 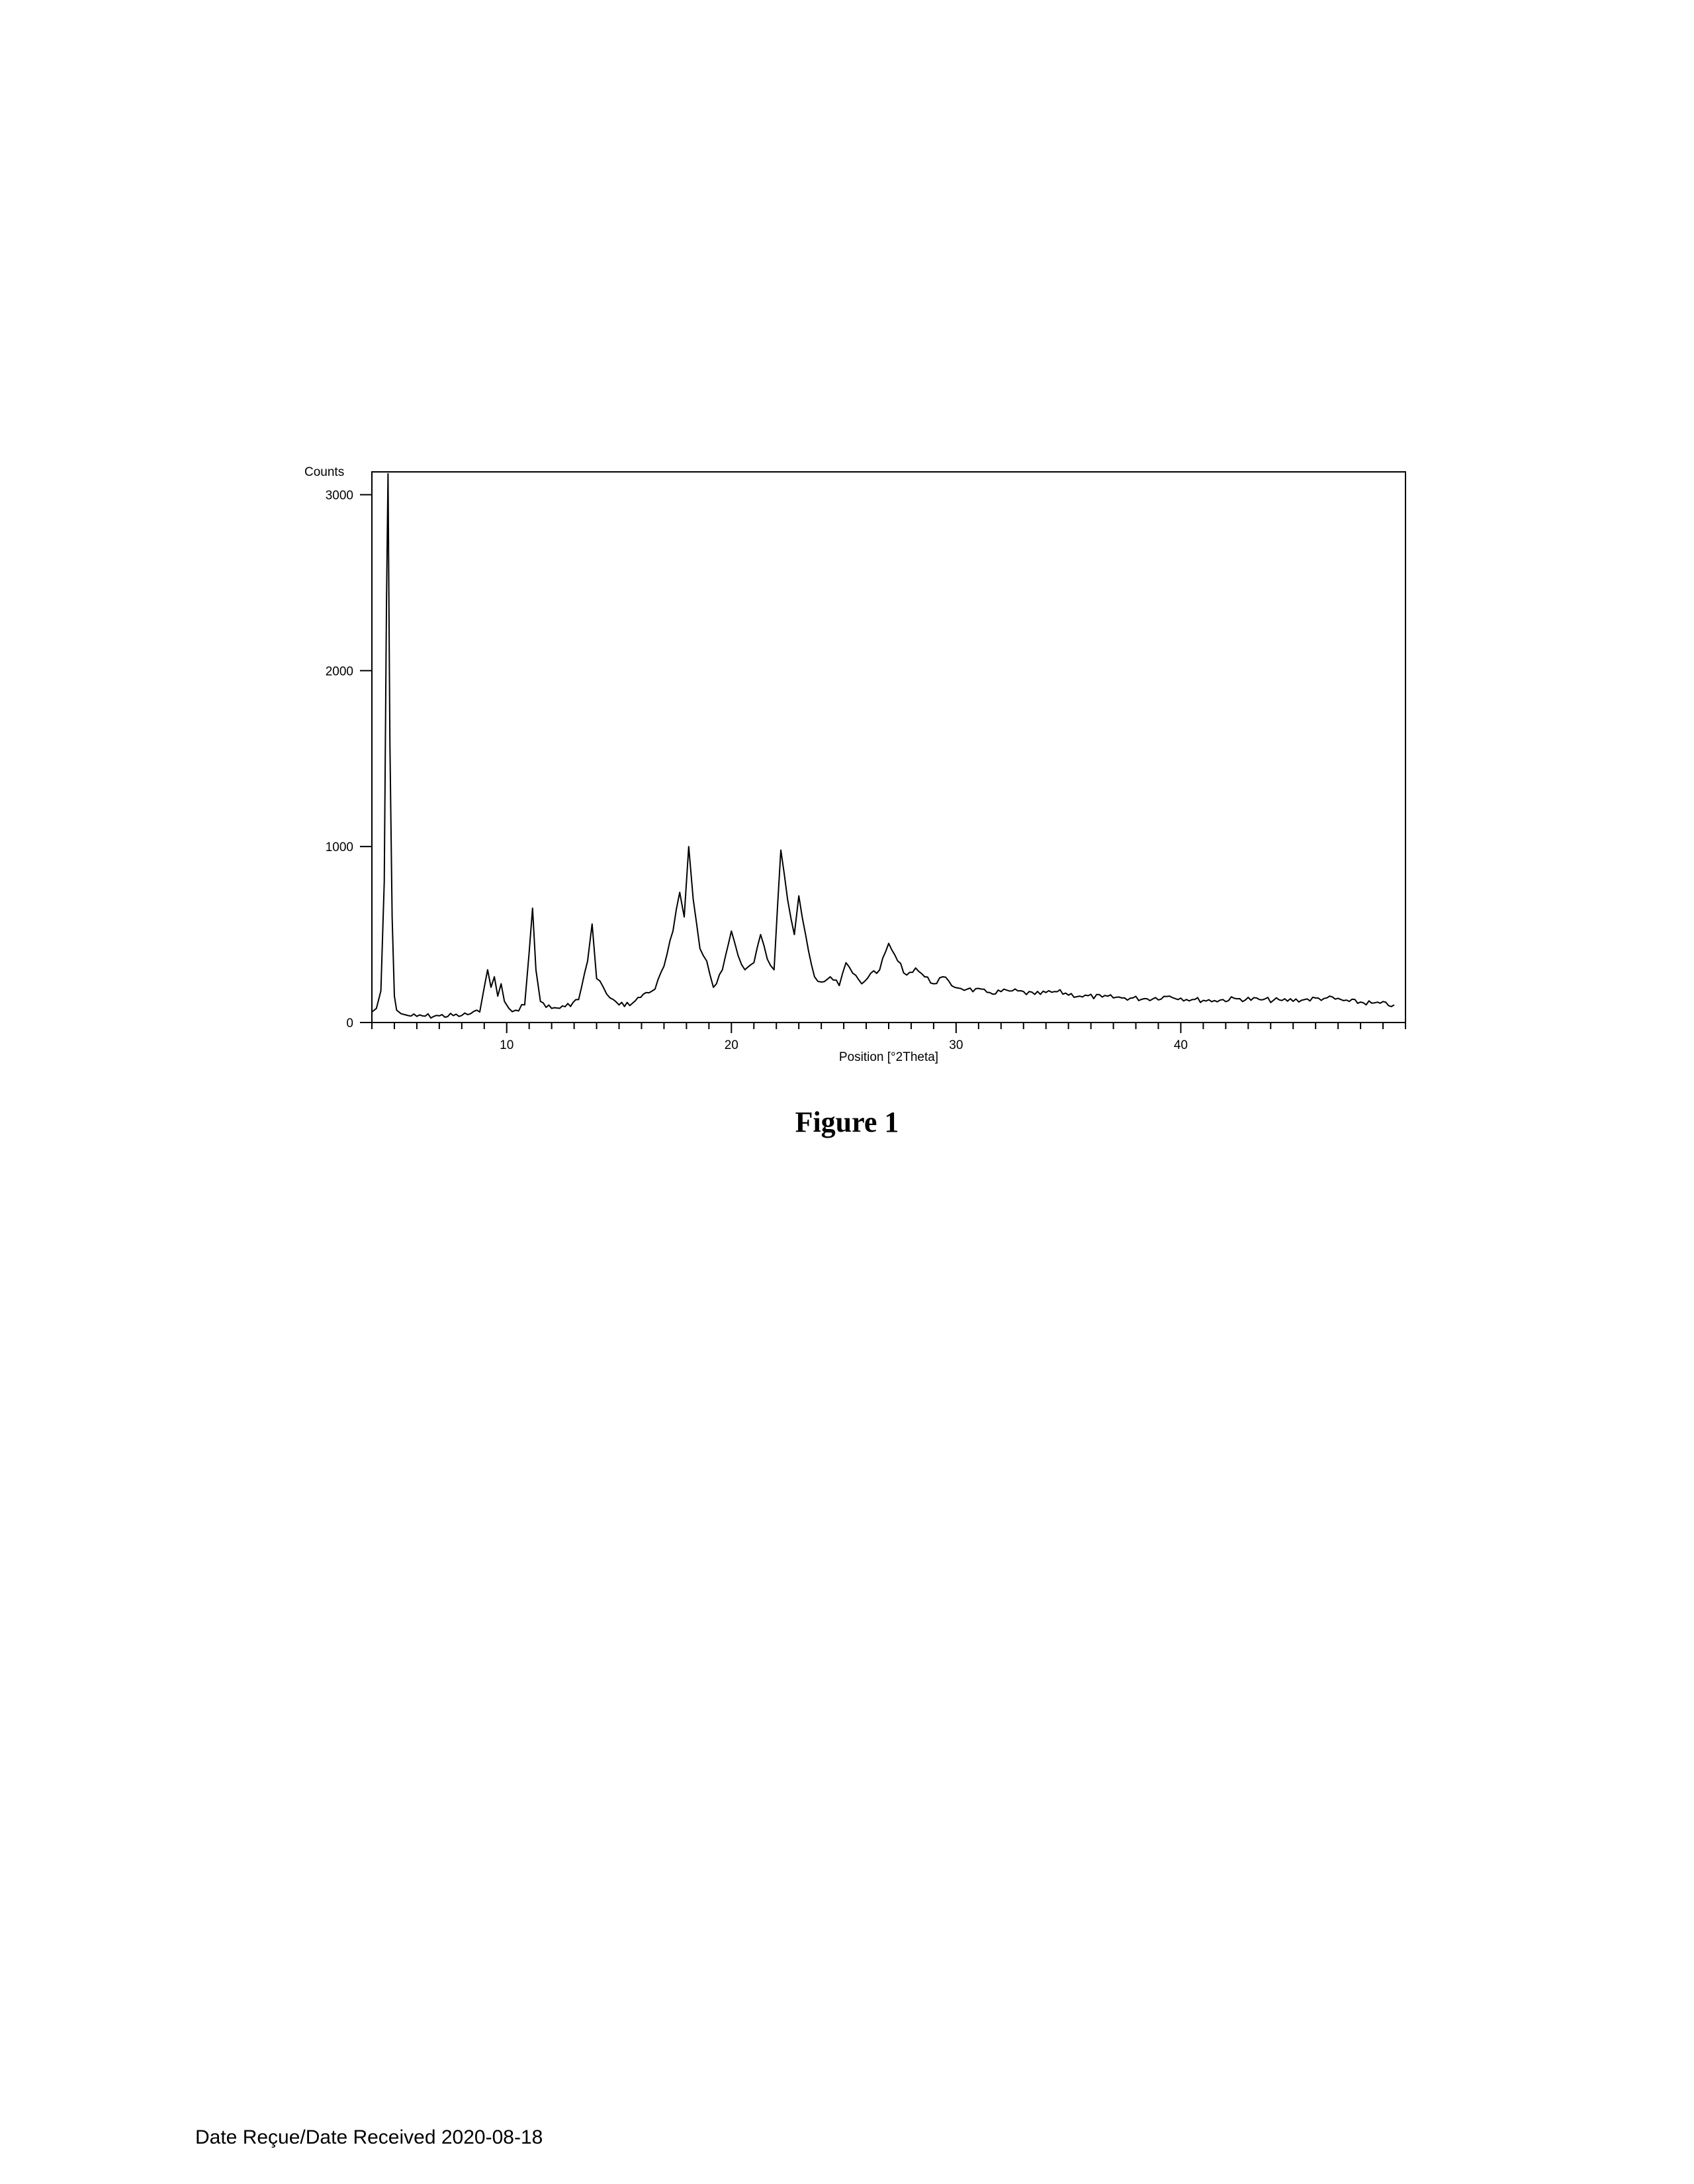 I want to click on date-received-footer: Date Reçue/Date Received 2020-08-18, so click(x=369, y=2137).